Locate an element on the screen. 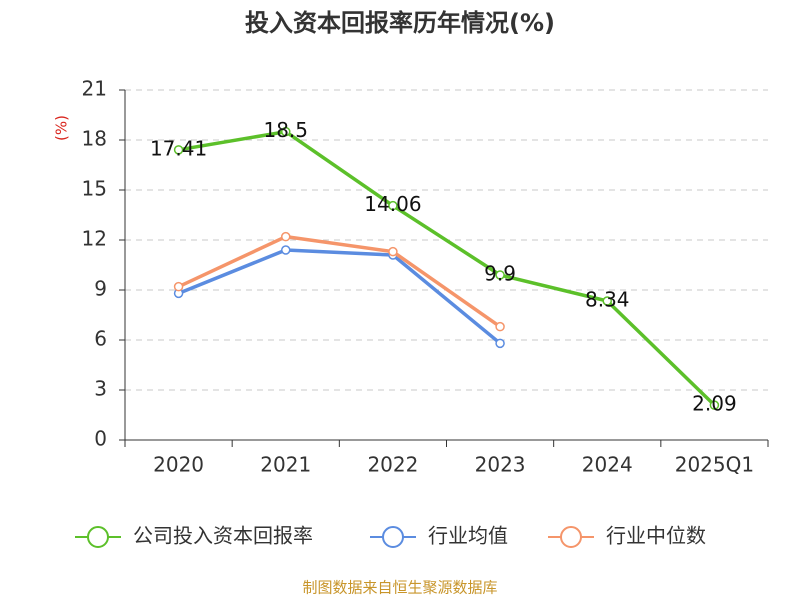 The image size is (800, 600). chart-title: 投入资本回报率历年情况(%) is located at coordinates (400, 23).